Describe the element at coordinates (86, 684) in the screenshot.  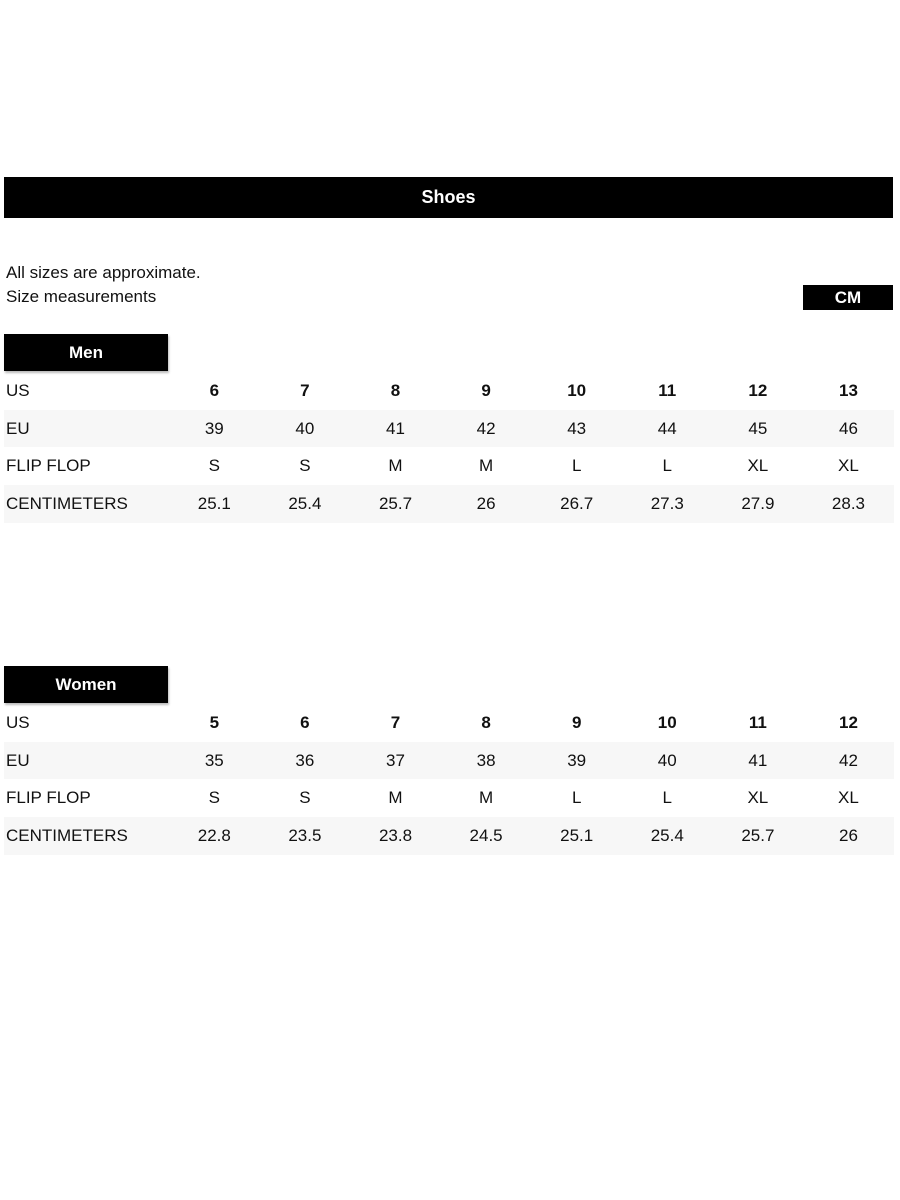
I see `section-label: Women` at that location.